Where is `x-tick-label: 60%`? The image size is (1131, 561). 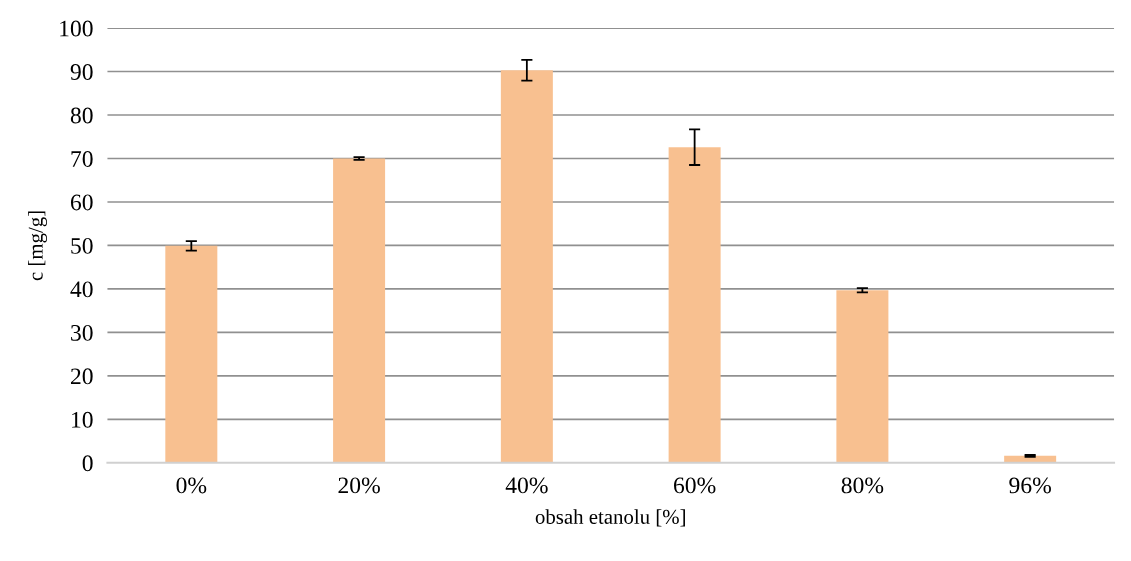
x-tick-label: 60% is located at coordinates (695, 485).